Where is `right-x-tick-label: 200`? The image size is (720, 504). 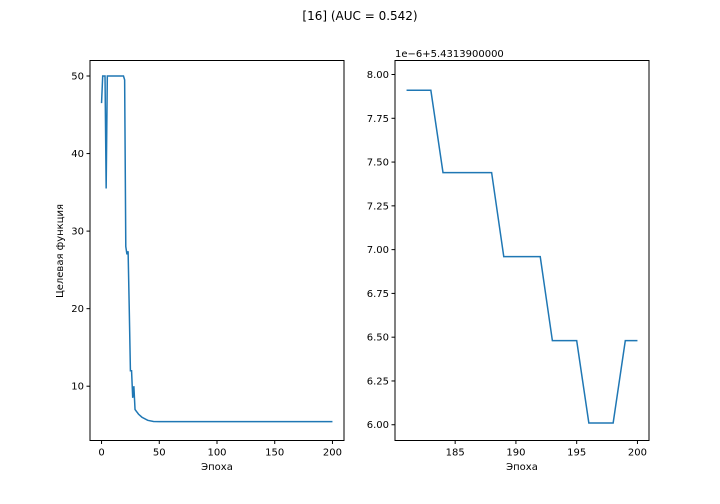 right-x-tick-label: 200 is located at coordinates (637, 453).